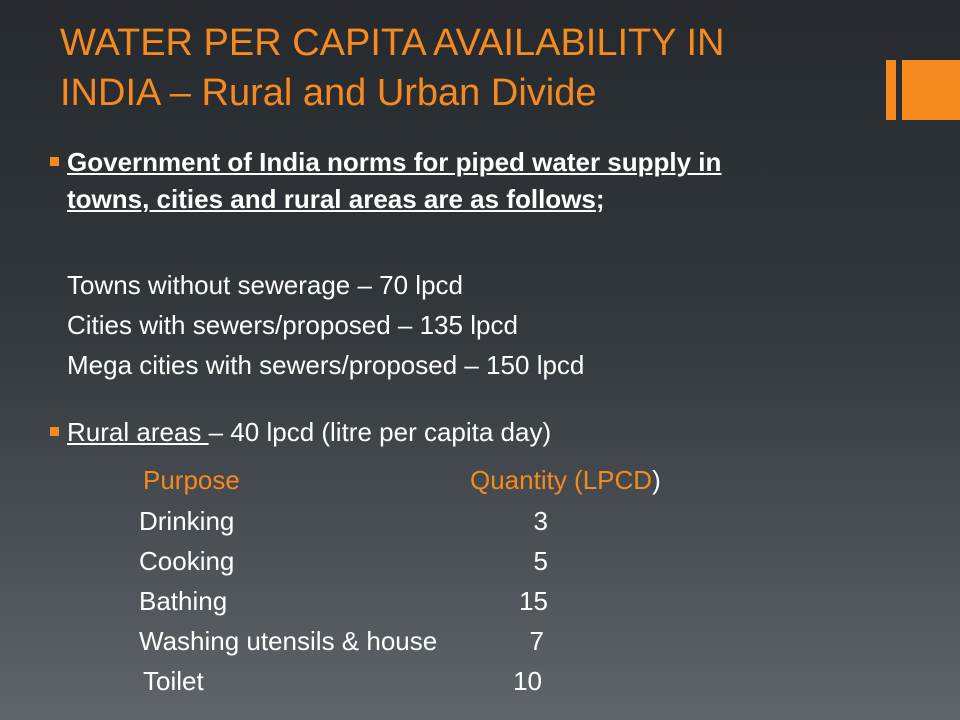 This screenshot has width=960, height=720. Describe the element at coordinates (288, 641) in the screenshot. I see `table-row-purpose: Washing utensils & house` at that location.